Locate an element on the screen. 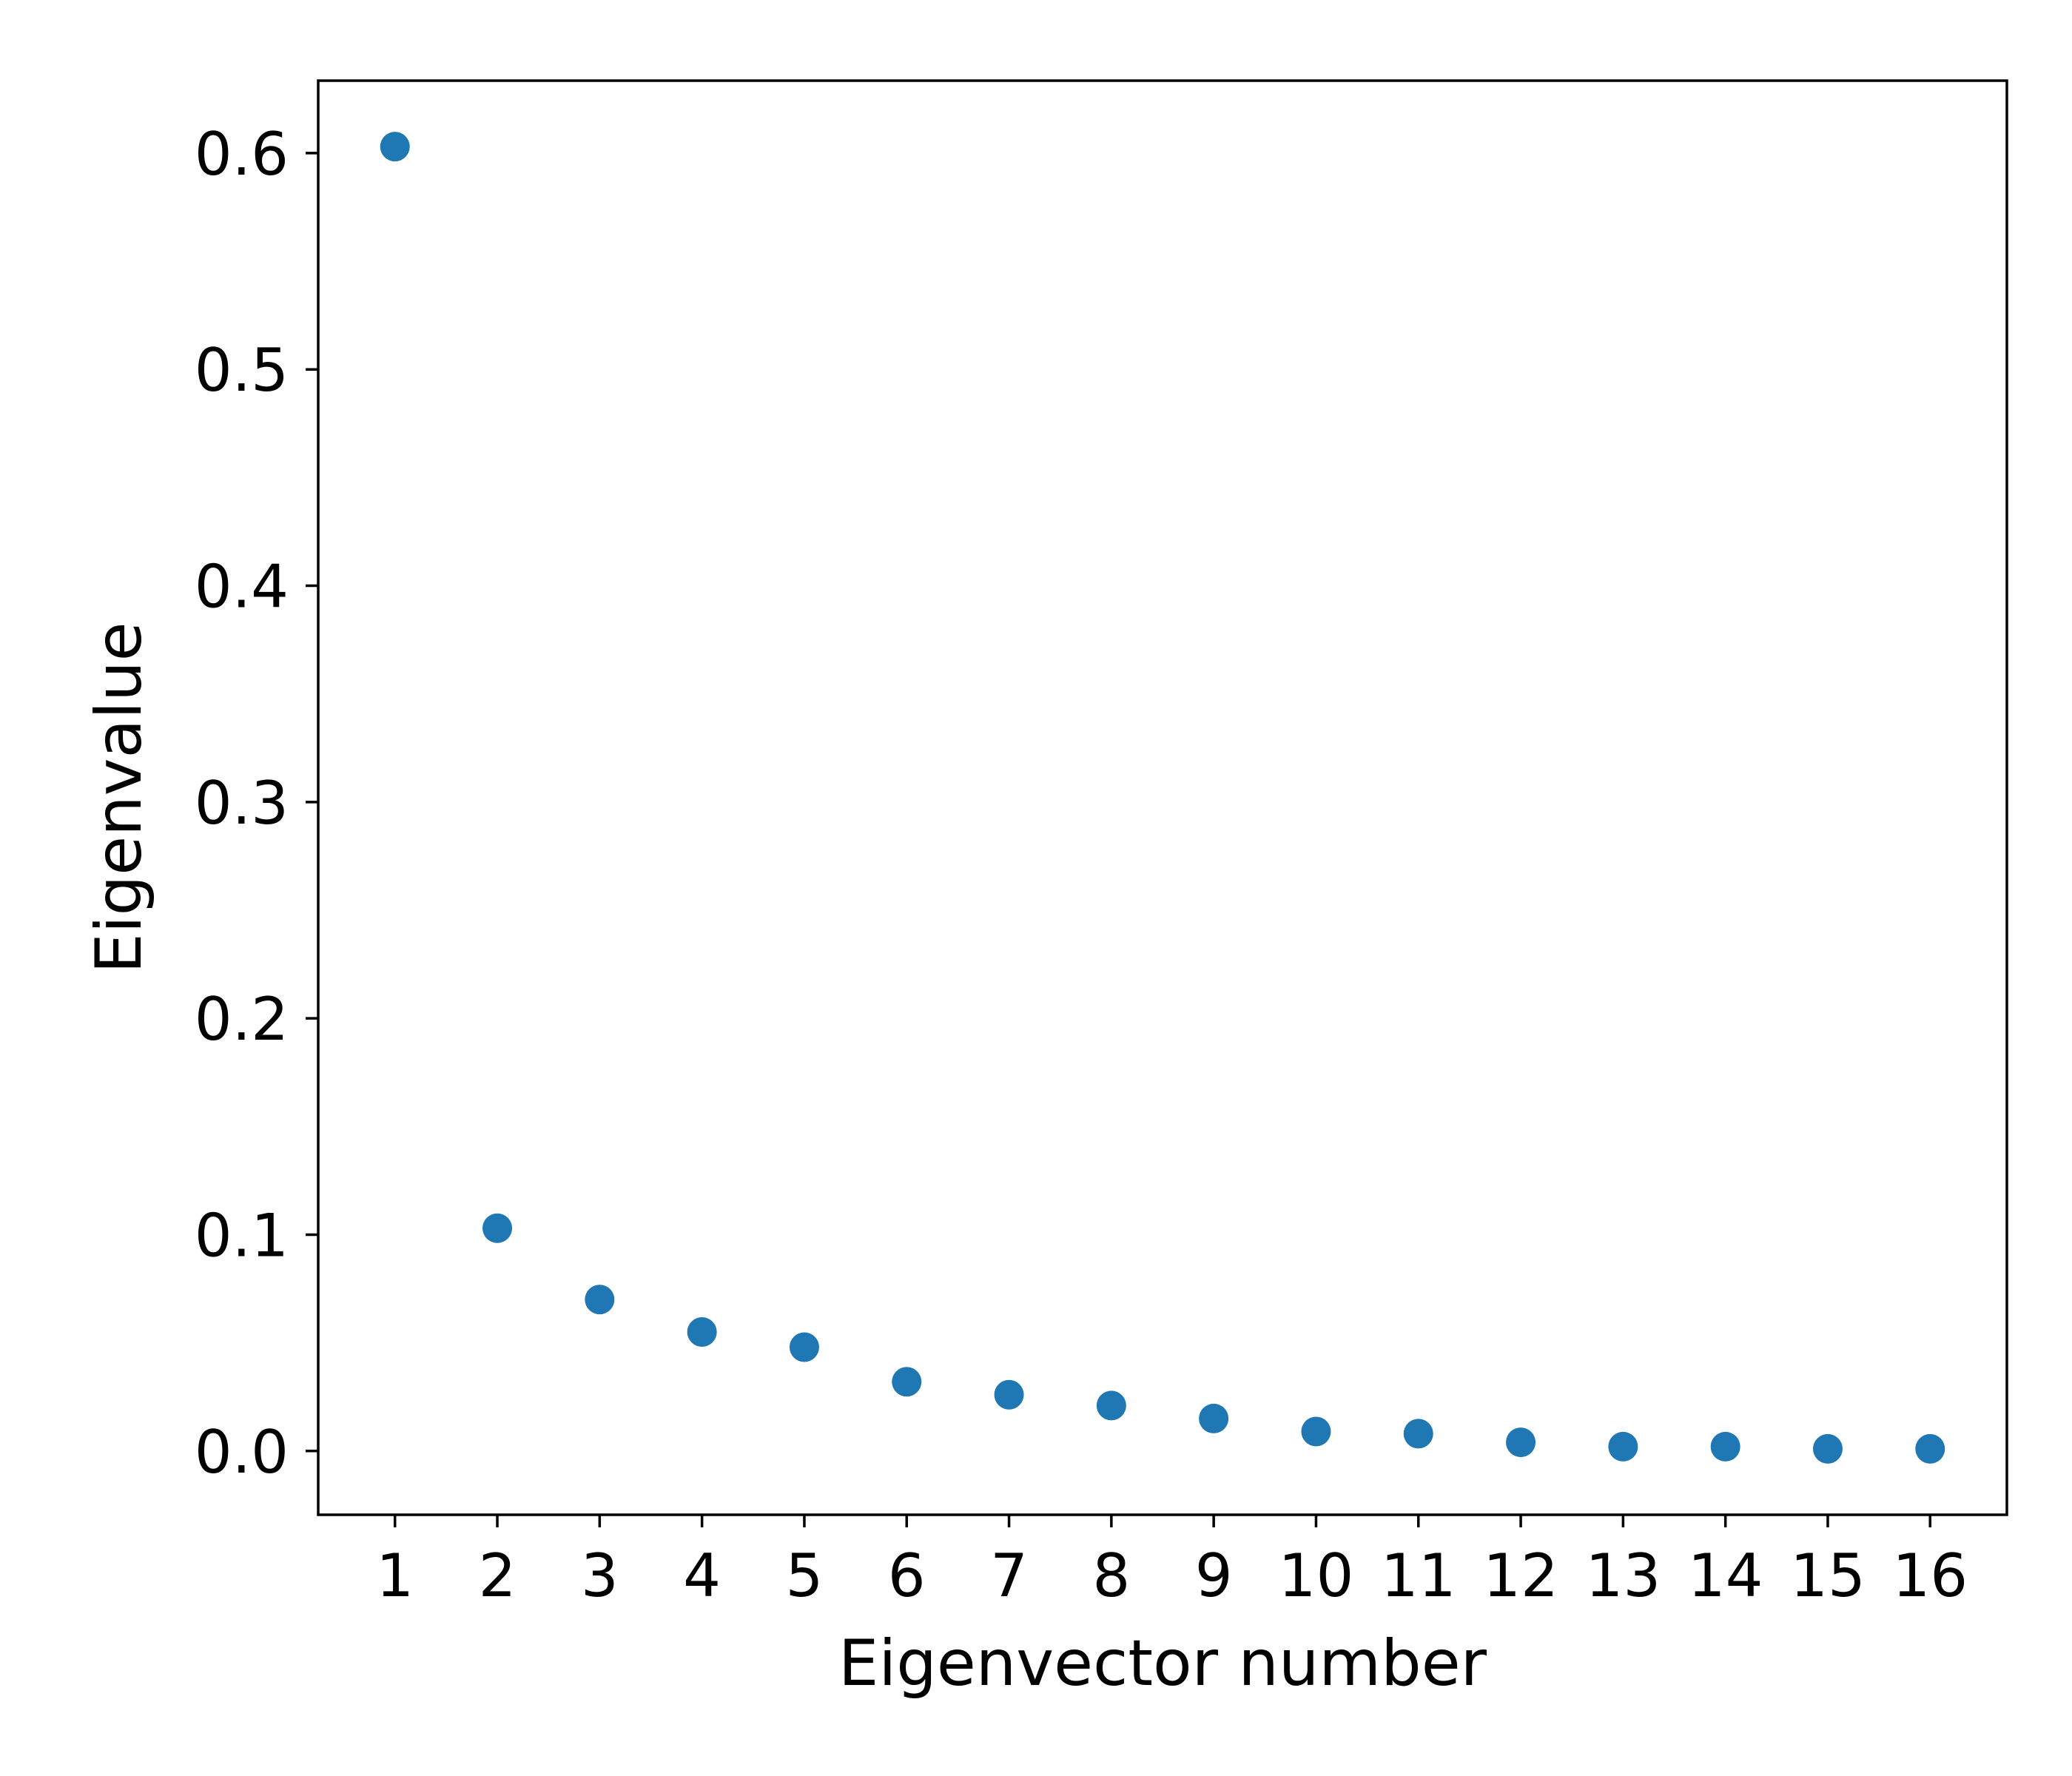 The width and height of the screenshot is (2072, 1776). y-tick-label: 0.2 is located at coordinates (242, 1019).